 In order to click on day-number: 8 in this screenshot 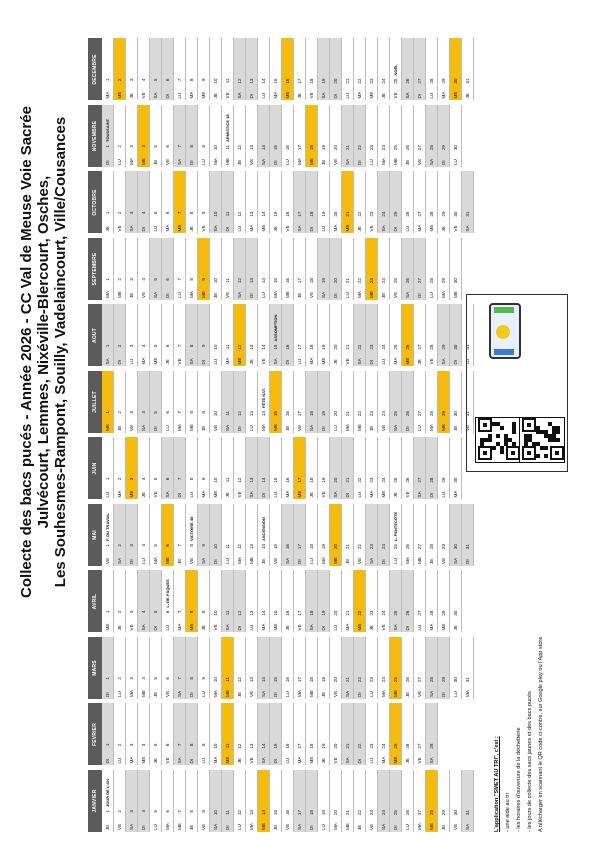, I will do `click(191, 213)`.